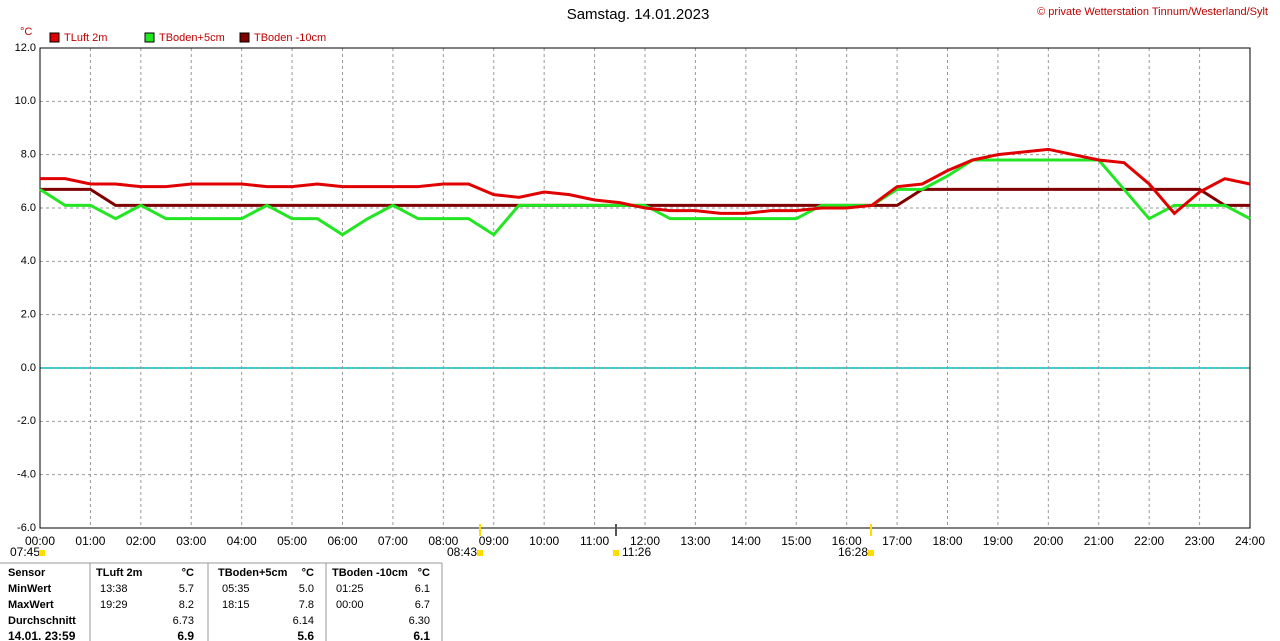 The height and width of the screenshot is (641, 1280). What do you see at coordinates (236, 605) in the screenshot?
I see `table-cell: 18:15` at bounding box center [236, 605].